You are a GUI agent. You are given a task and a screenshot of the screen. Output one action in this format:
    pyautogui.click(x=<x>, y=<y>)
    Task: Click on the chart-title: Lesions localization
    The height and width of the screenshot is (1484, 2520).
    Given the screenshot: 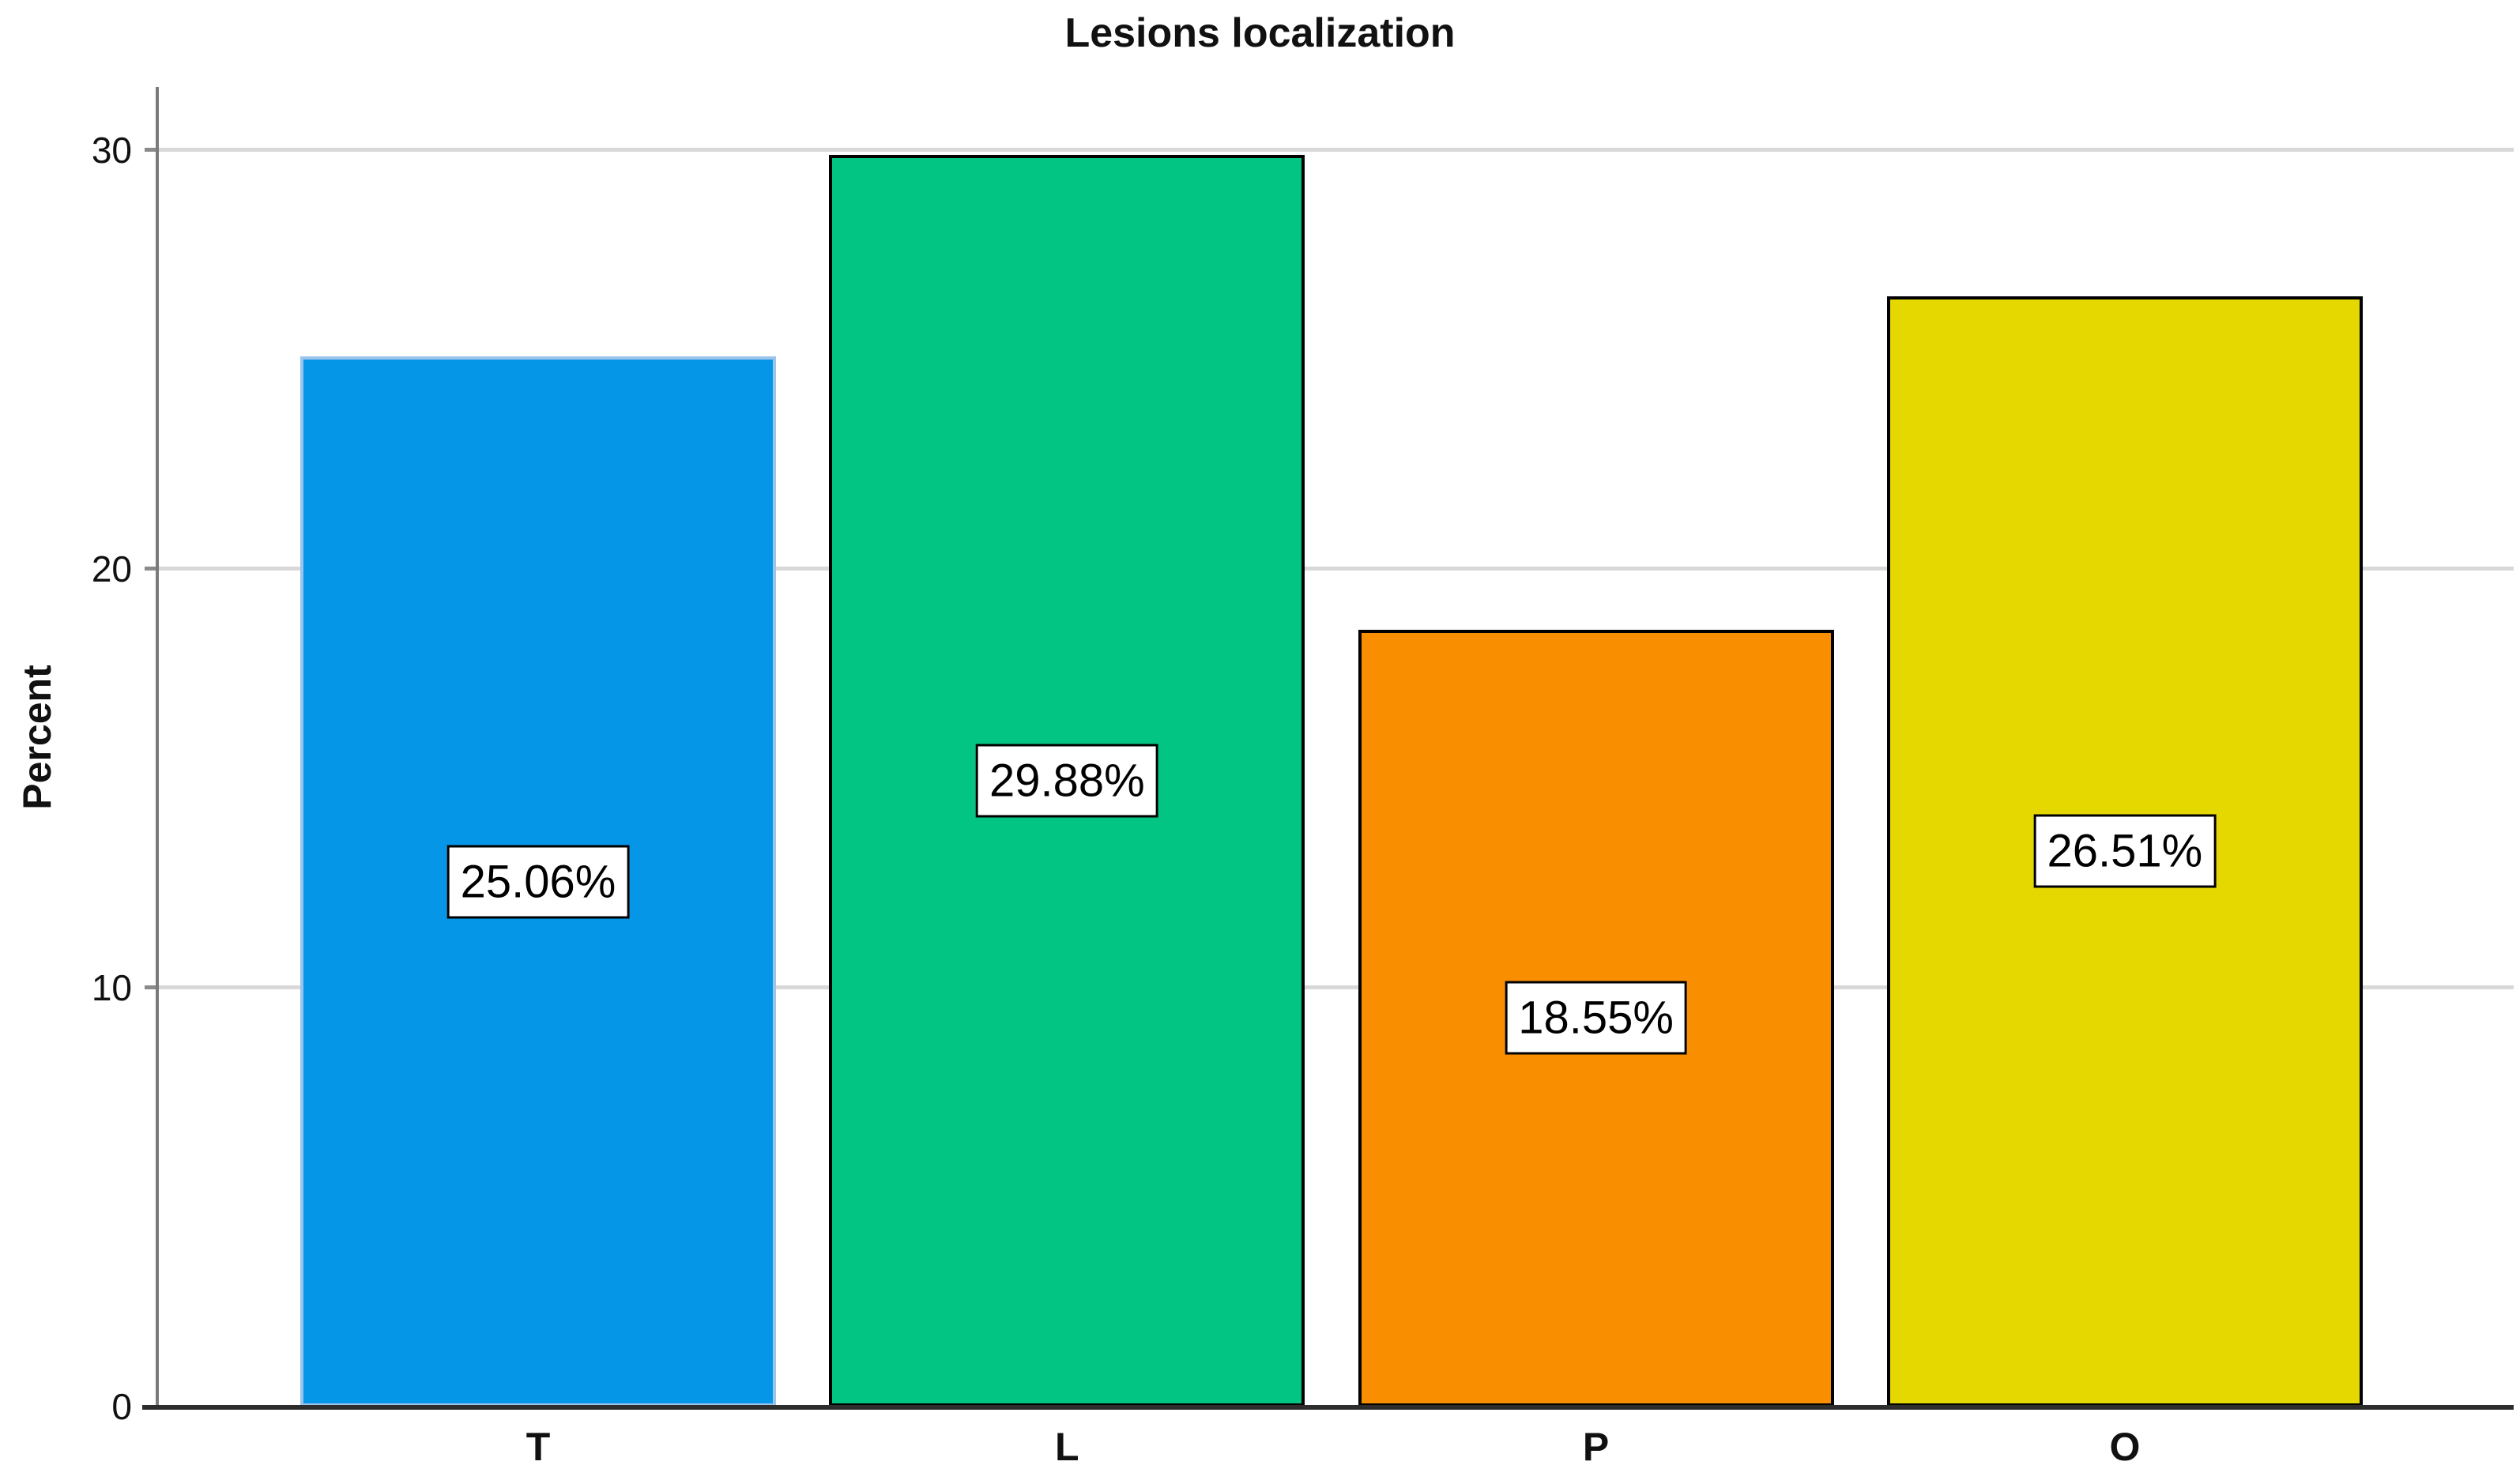 What is the action you would take?
    pyautogui.click(x=1260, y=33)
    